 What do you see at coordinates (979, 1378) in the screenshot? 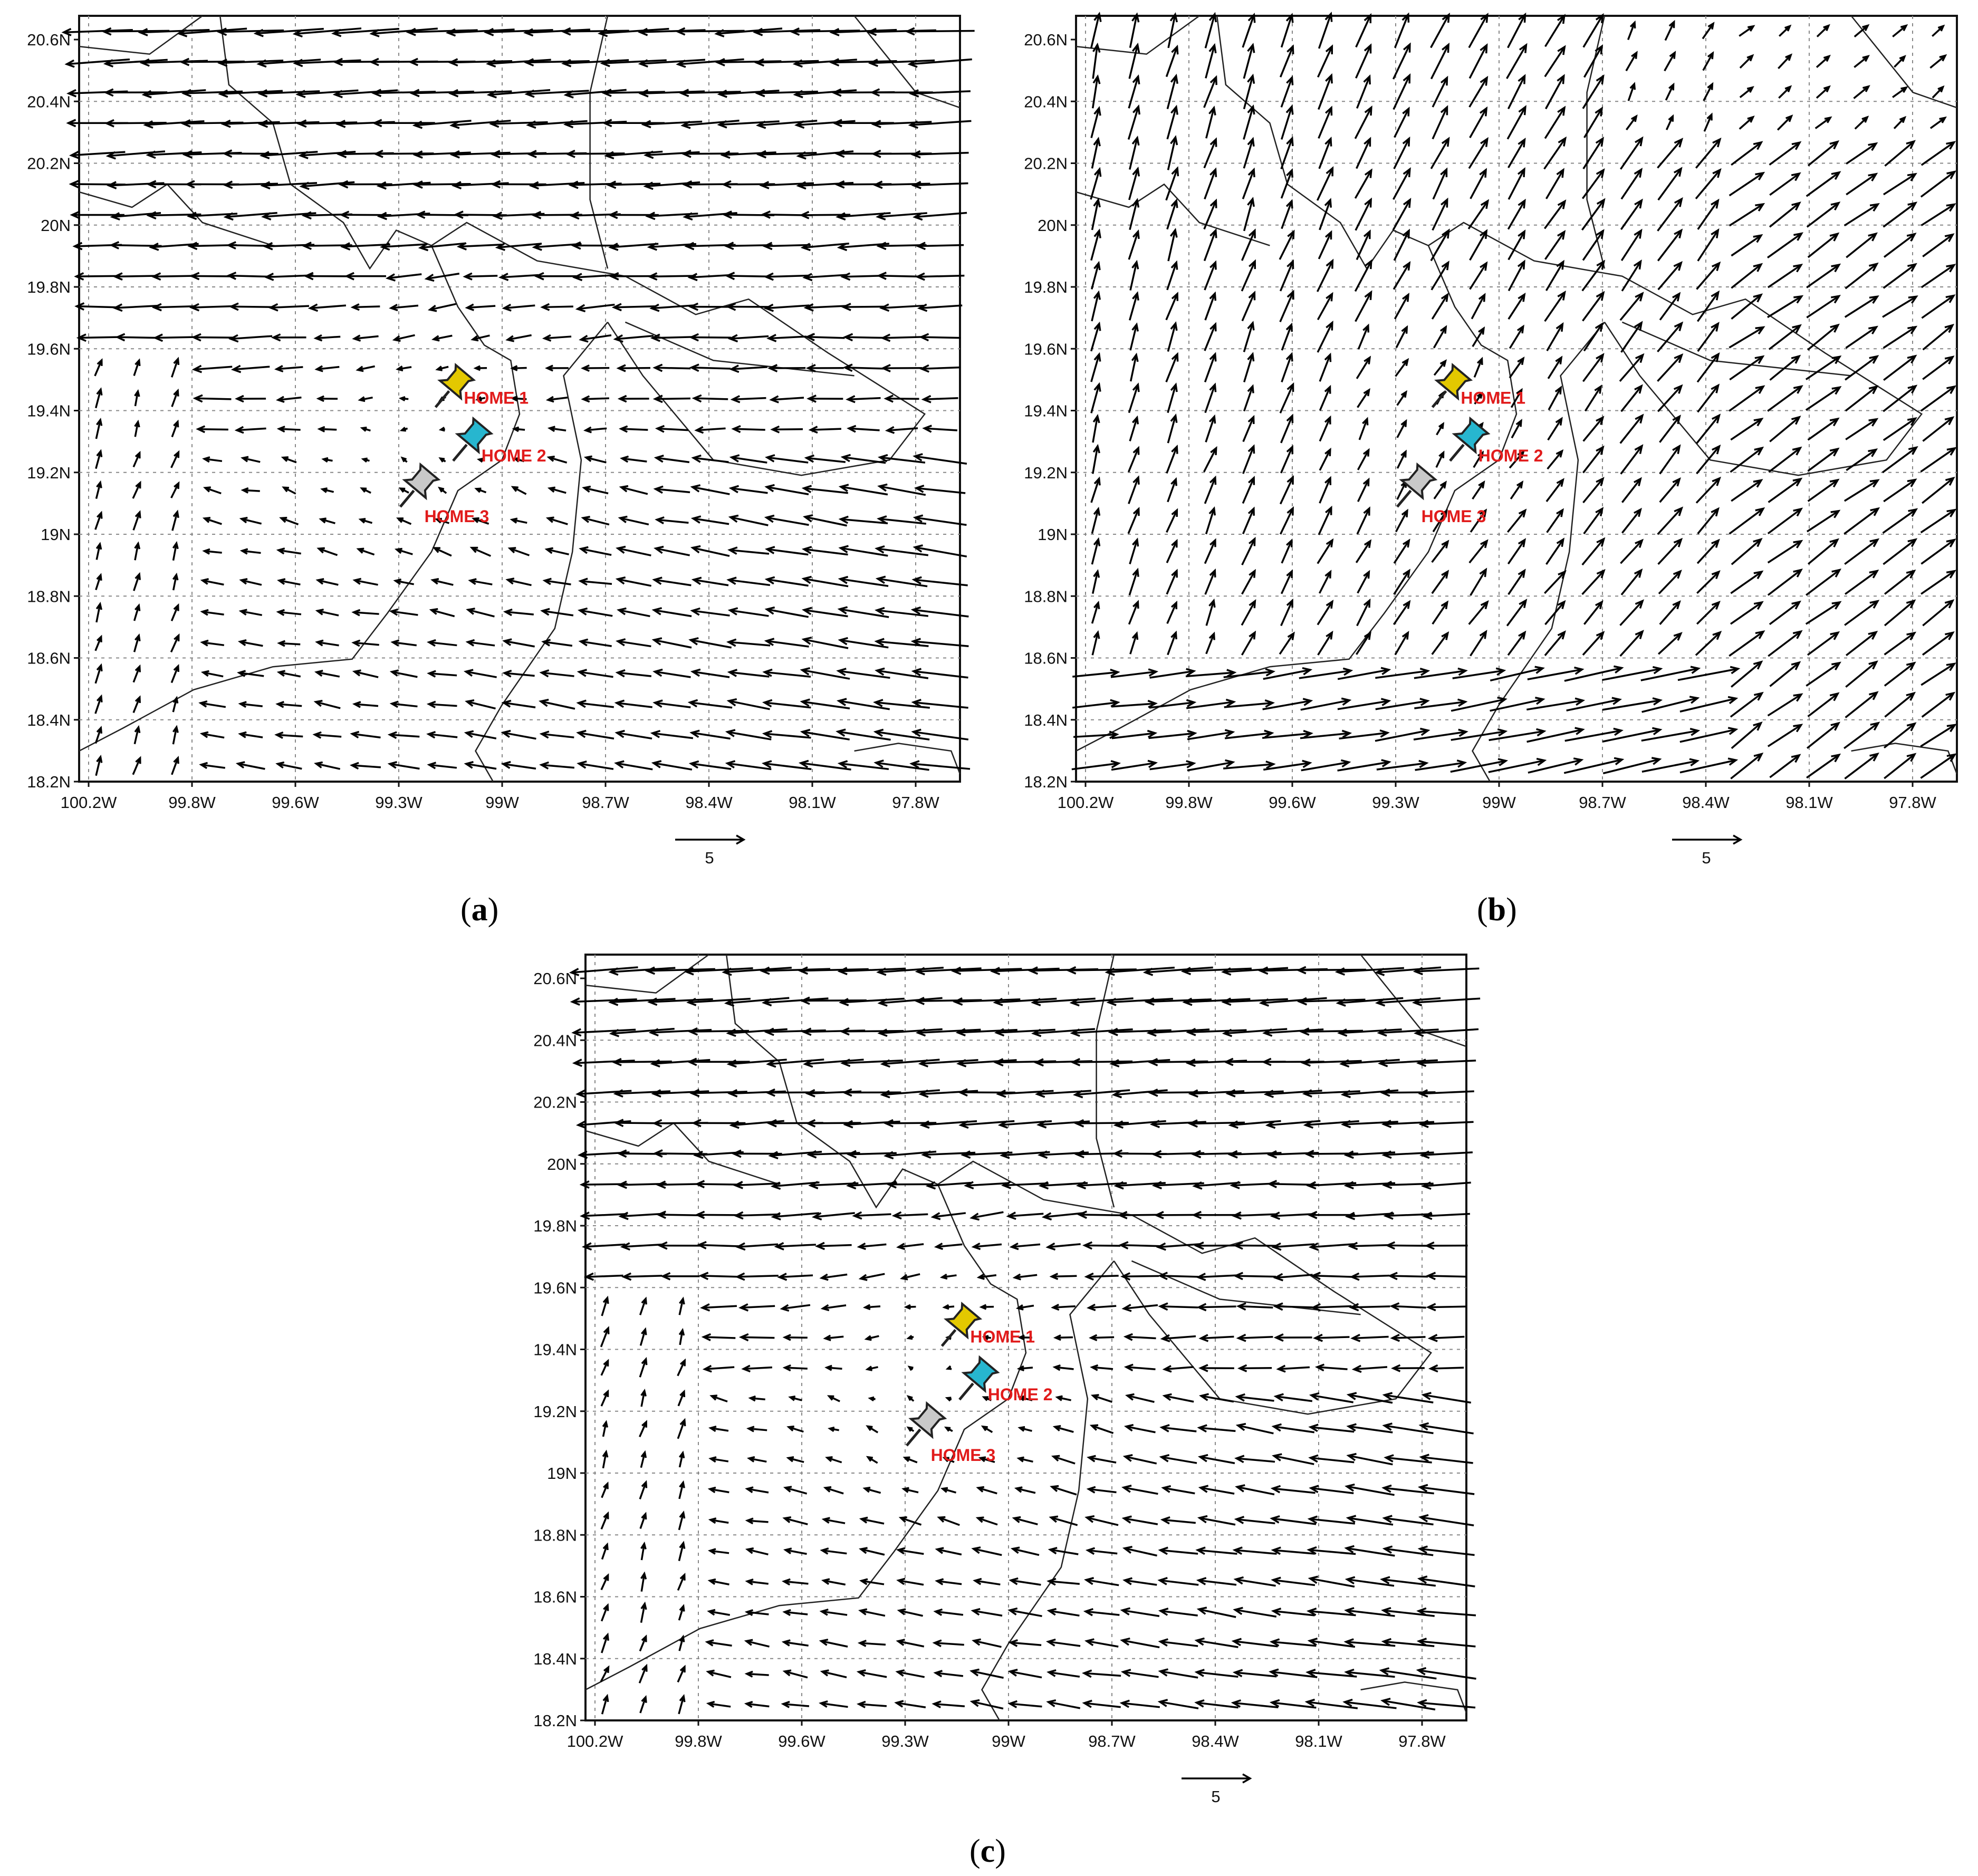
I see `pushpin-icon` at bounding box center [979, 1378].